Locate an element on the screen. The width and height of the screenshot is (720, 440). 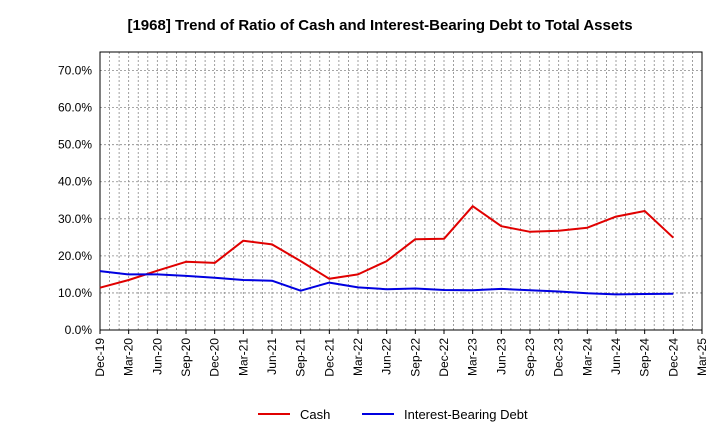
y-tick-label: 40.0% is located at coordinates (75, 182).